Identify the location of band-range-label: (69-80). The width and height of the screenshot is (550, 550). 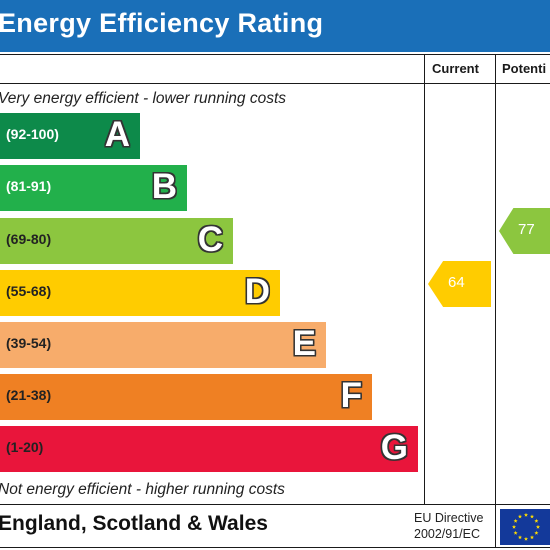
(29, 239).